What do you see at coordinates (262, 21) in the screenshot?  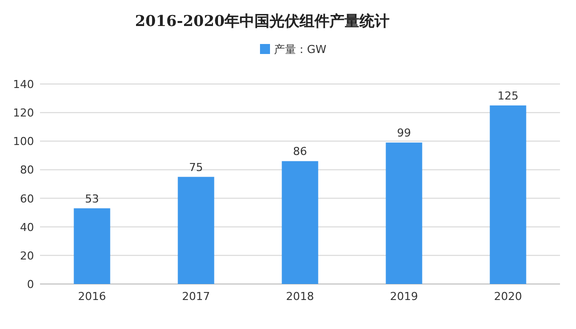 I see `chart-title: 2016-2020年中国光伏组件产量统计` at bounding box center [262, 21].